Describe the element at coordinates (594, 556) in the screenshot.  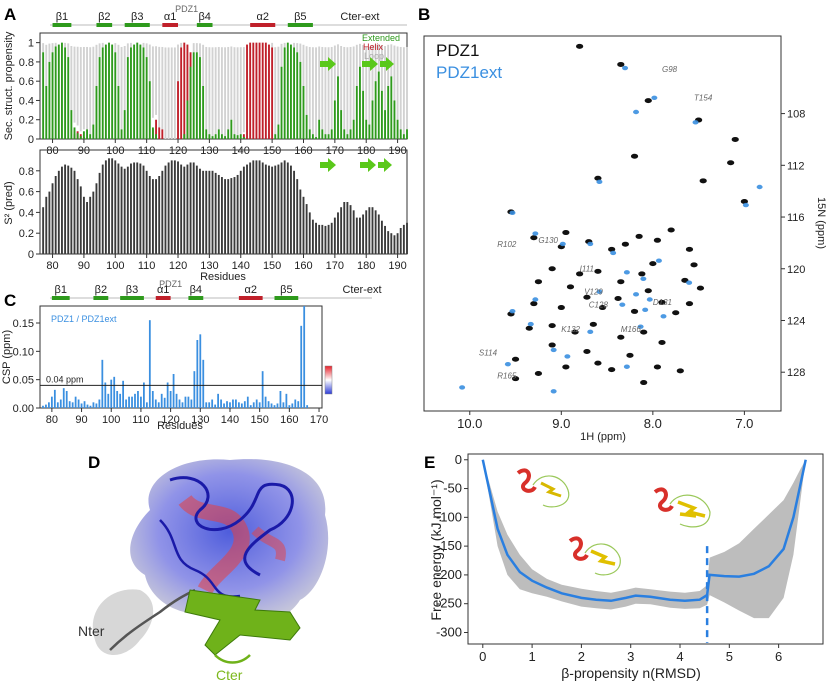
I see `structure-thumbnail-intermediate` at that location.